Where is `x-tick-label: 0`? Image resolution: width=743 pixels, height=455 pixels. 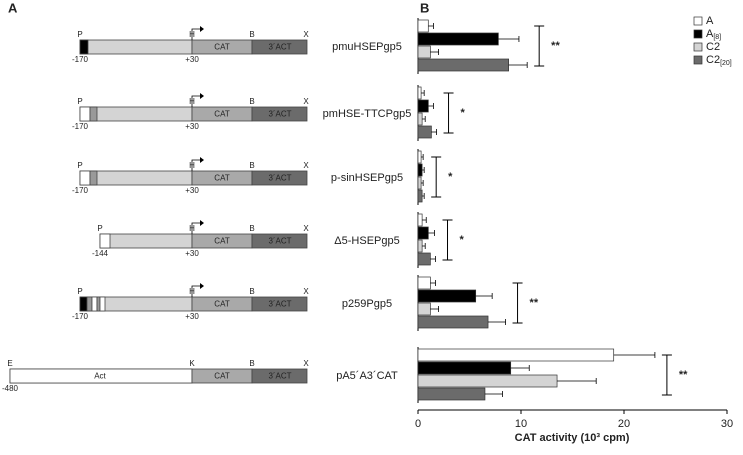 x-tick-label: 0 is located at coordinates (418, 424).